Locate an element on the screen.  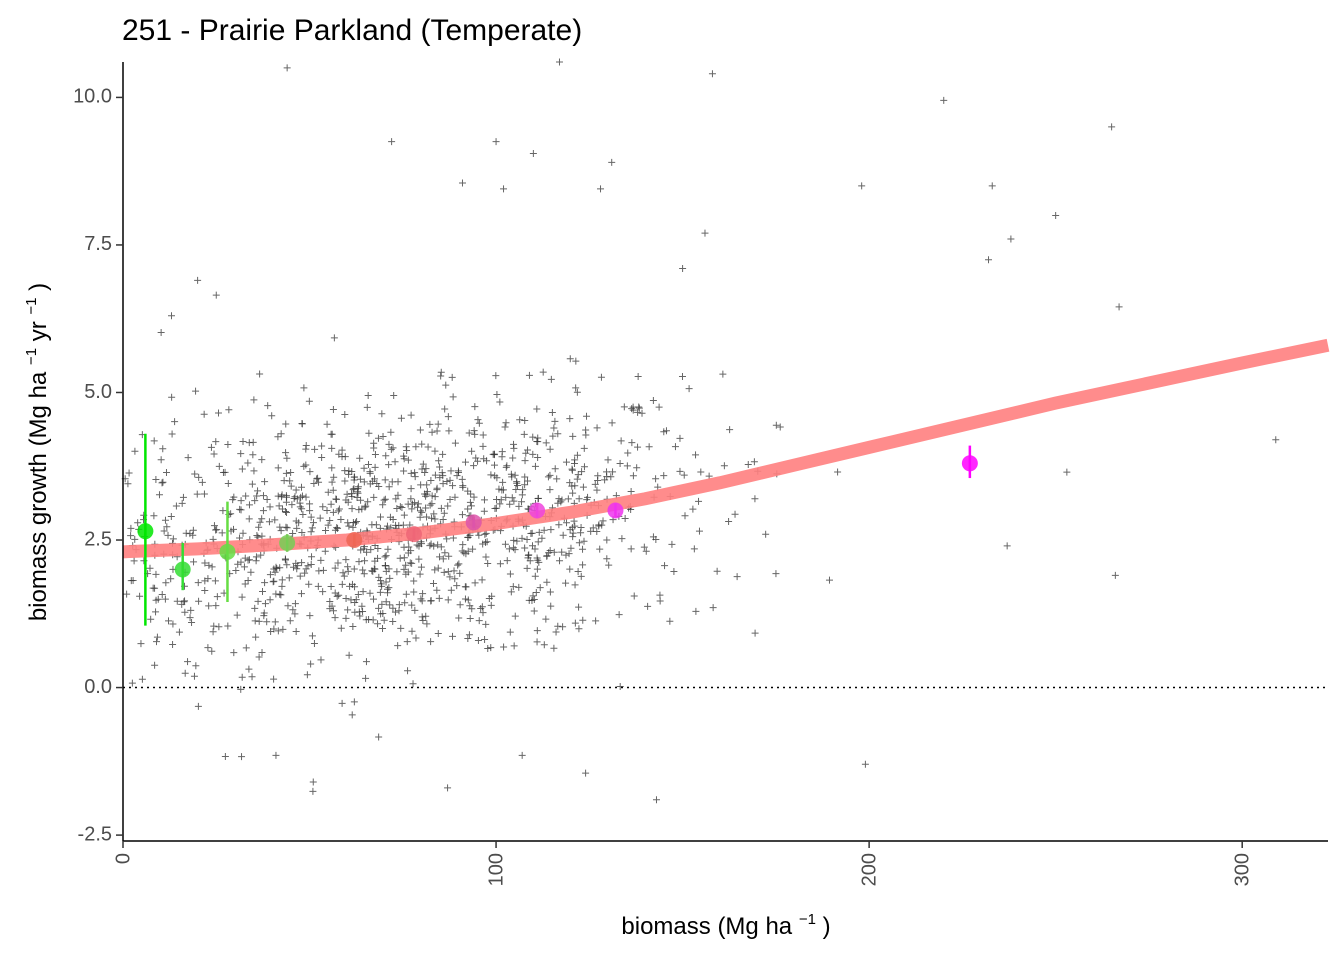
x-axis-label: biomass (Mg ha −1 ) is located at coordinates (725, 921).